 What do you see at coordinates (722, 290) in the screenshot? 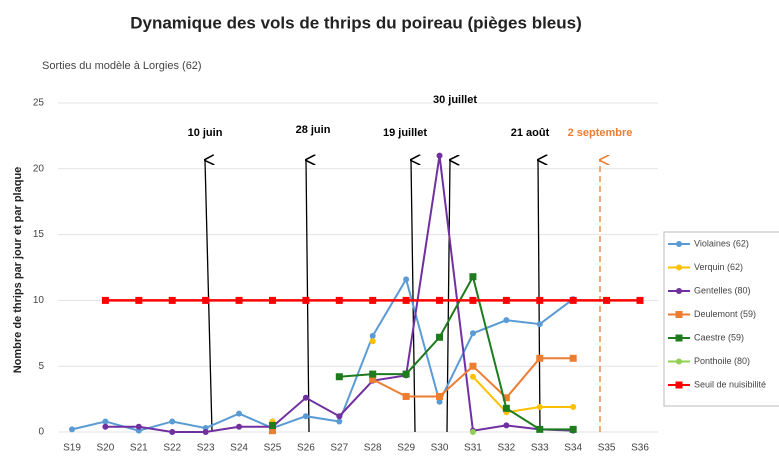
I see `legend-label: Gentelles (80)` at bounding box center [722, 290].